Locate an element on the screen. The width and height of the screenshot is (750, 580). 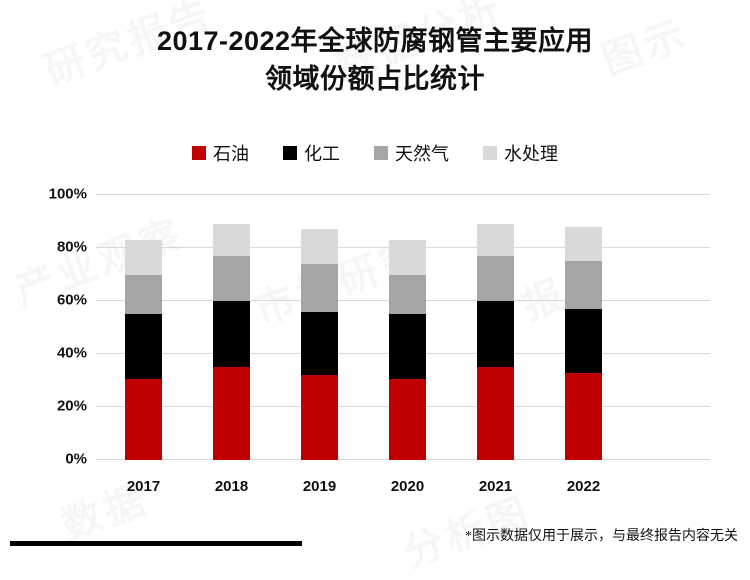
legend-item-1: 化工 is located at coordinates (311, 153).